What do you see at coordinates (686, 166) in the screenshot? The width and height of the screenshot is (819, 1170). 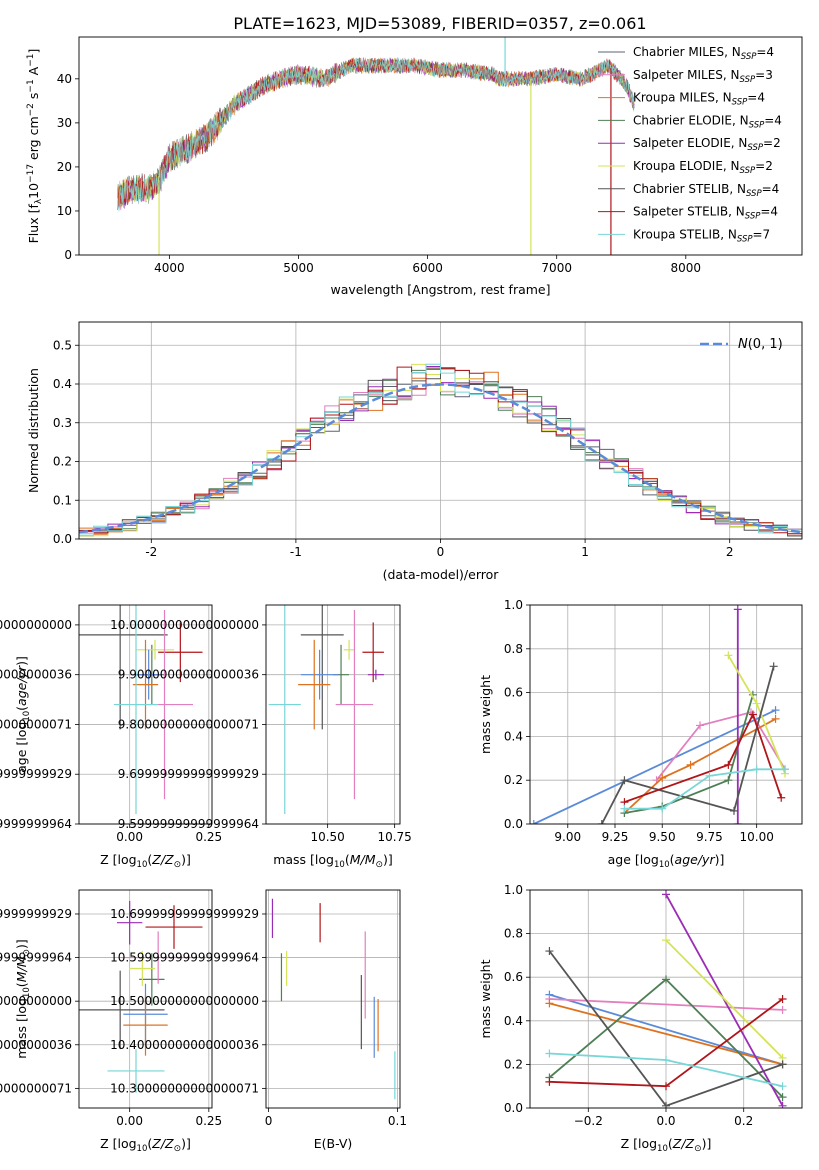 I see `legend-label-main: Kroupa ELODIE, N` at bounding box center [686, 166].